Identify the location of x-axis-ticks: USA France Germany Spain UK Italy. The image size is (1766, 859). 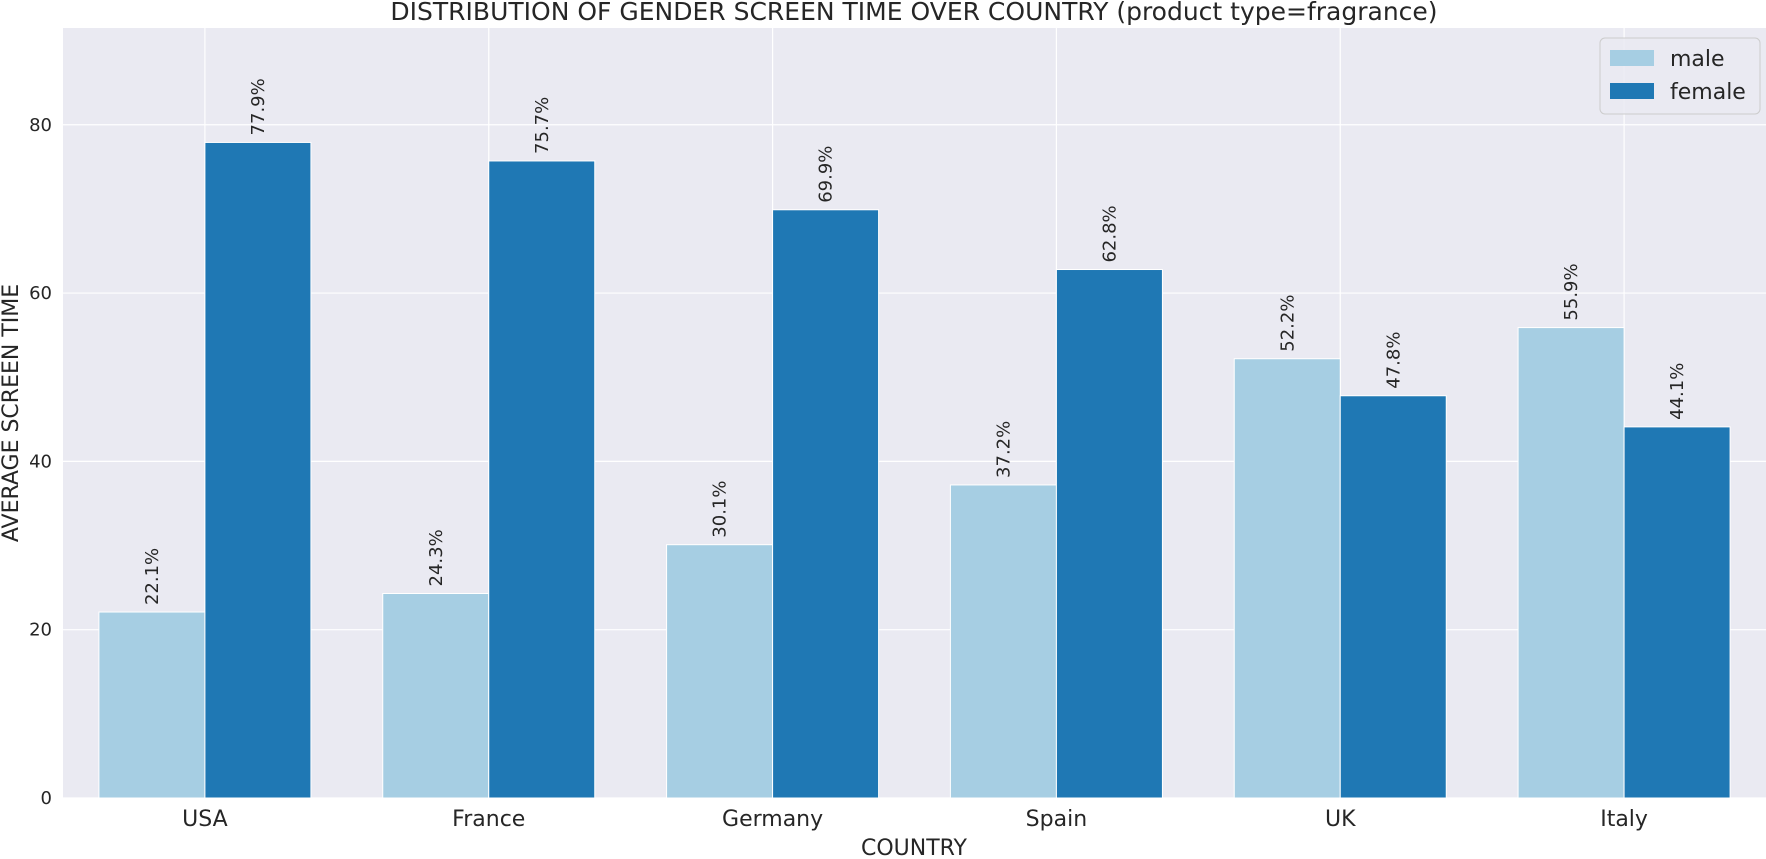
(915, 819).